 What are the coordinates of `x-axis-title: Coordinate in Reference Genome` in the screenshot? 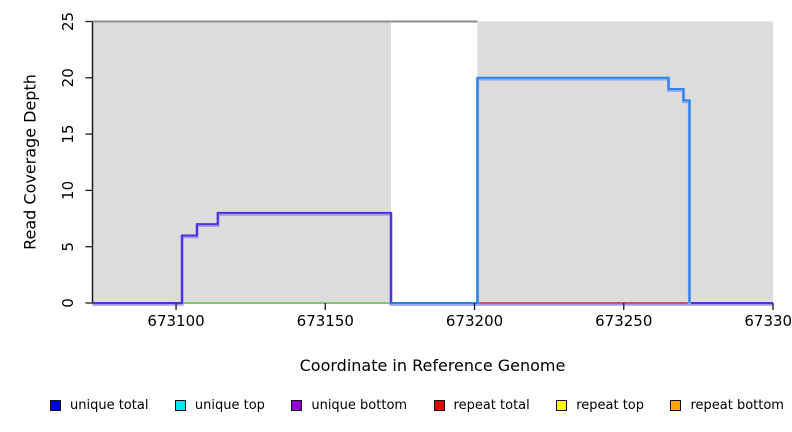 It's located at (432, 365).